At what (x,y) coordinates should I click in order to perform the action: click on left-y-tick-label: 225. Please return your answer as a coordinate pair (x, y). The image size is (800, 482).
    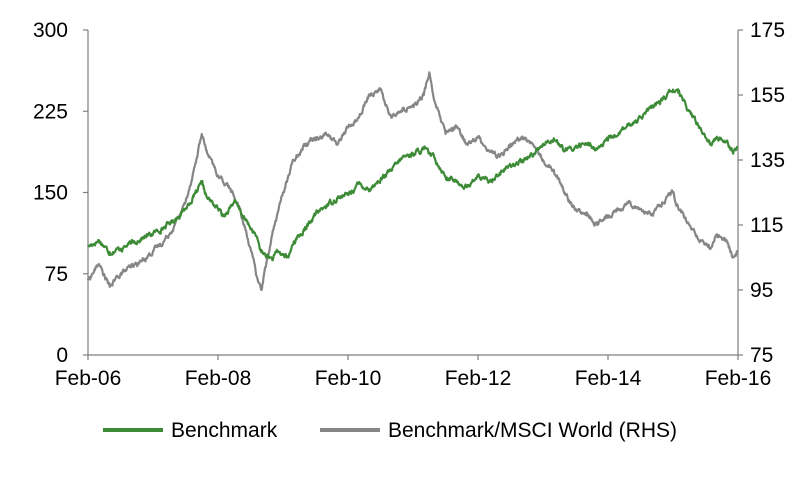
    Looking at the image, I should click on (50, 111).